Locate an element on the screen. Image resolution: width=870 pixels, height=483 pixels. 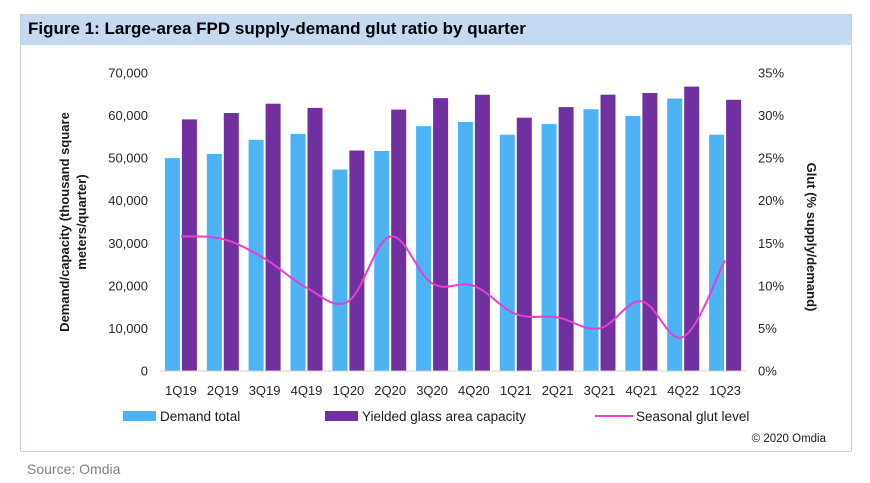
series-line-seasonal-glut is located at coordinates (453, 287).